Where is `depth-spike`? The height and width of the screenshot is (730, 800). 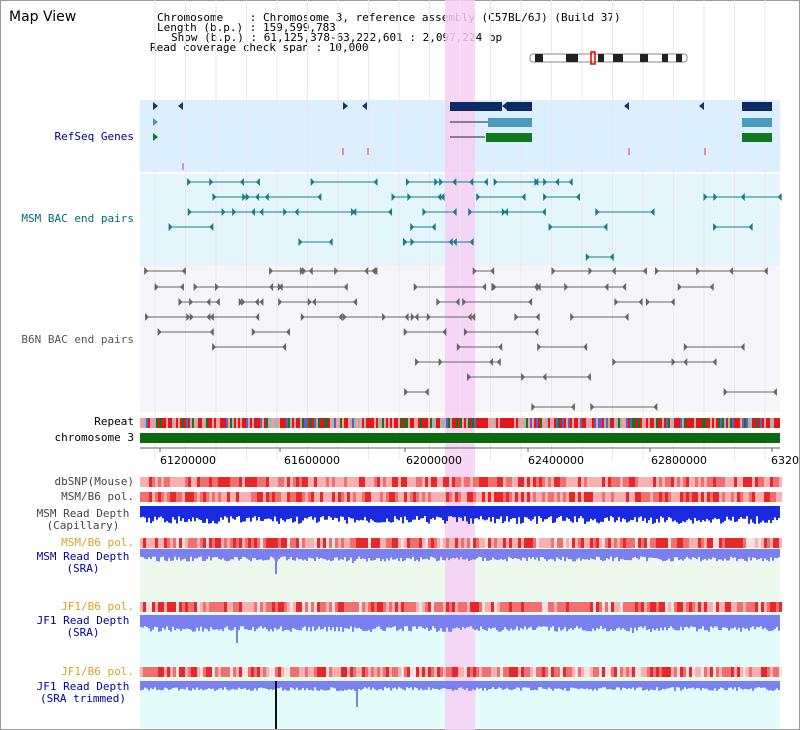 depth-spike is located at coordinates (633, 624).